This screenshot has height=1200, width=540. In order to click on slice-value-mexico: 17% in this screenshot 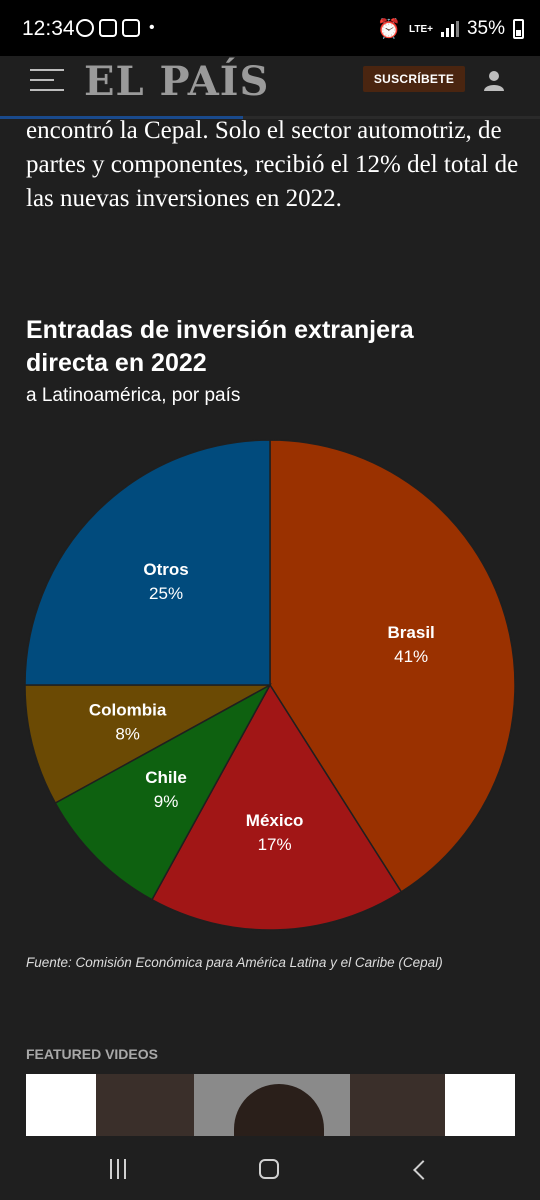, I will do `click(275, 844)`.